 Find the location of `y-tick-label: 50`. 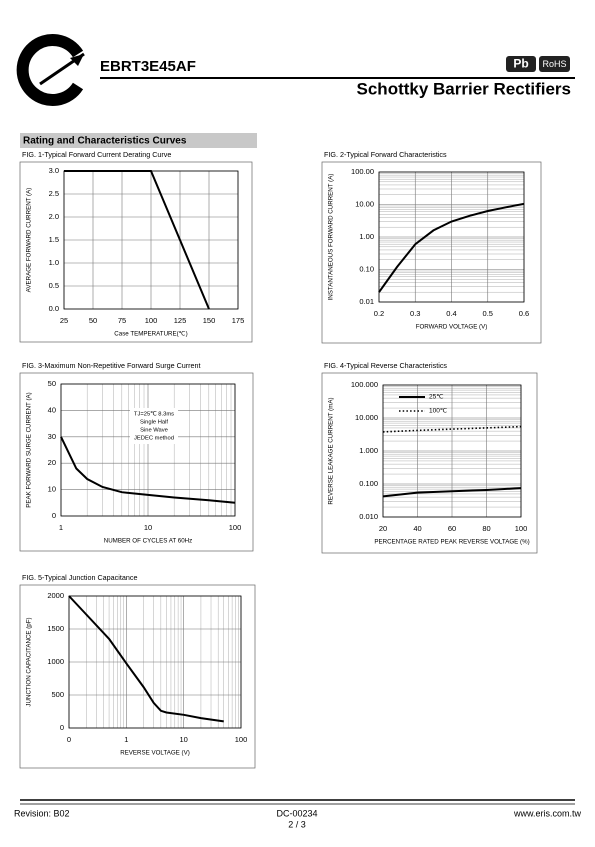

y-tick-label: 50 is located at coordinates (52, 383).